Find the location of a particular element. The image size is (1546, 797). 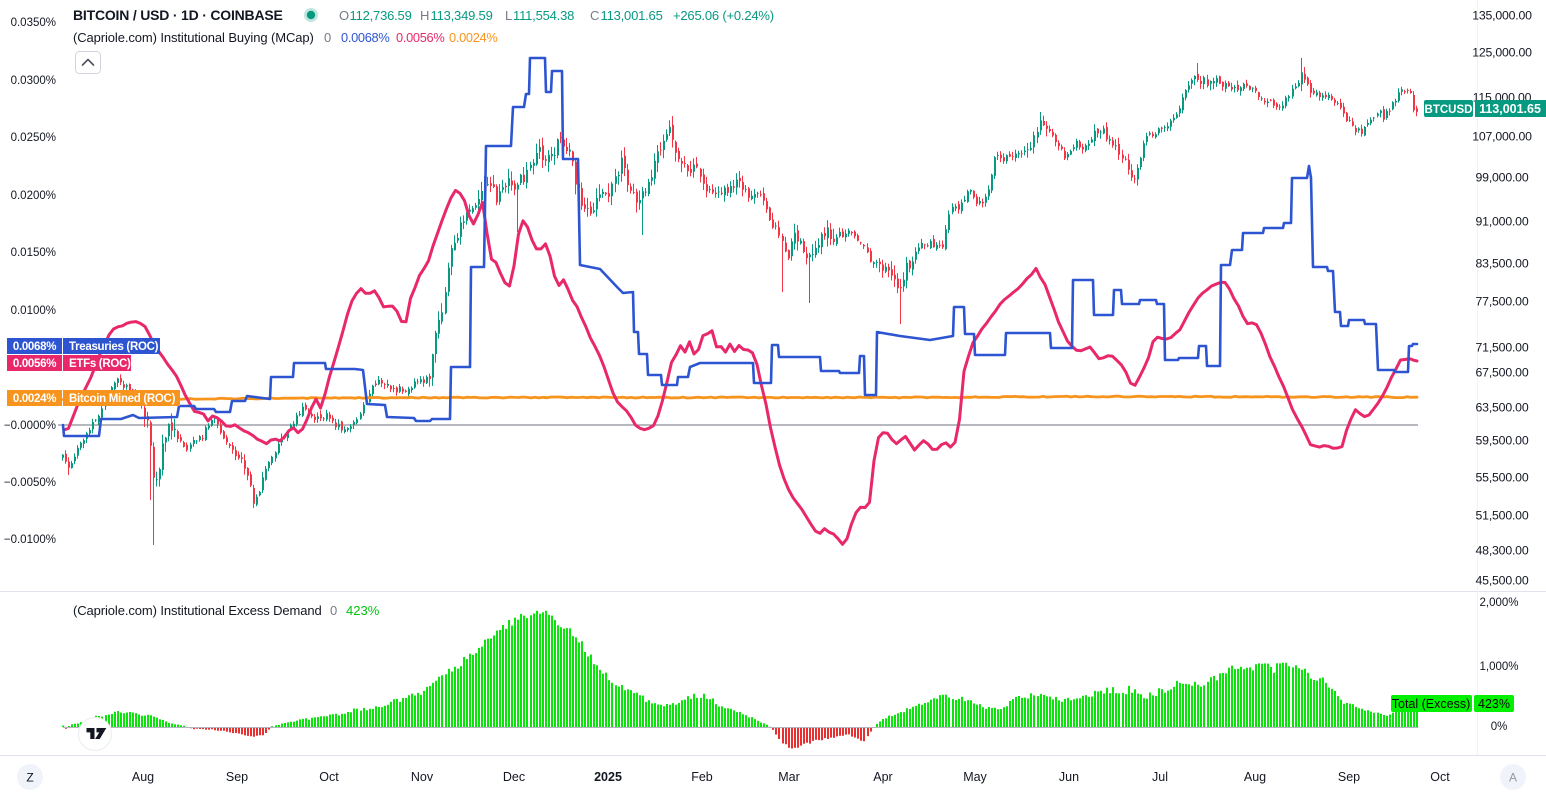

svg-text: 63,500.00 is located at coordinates (1502, 408).